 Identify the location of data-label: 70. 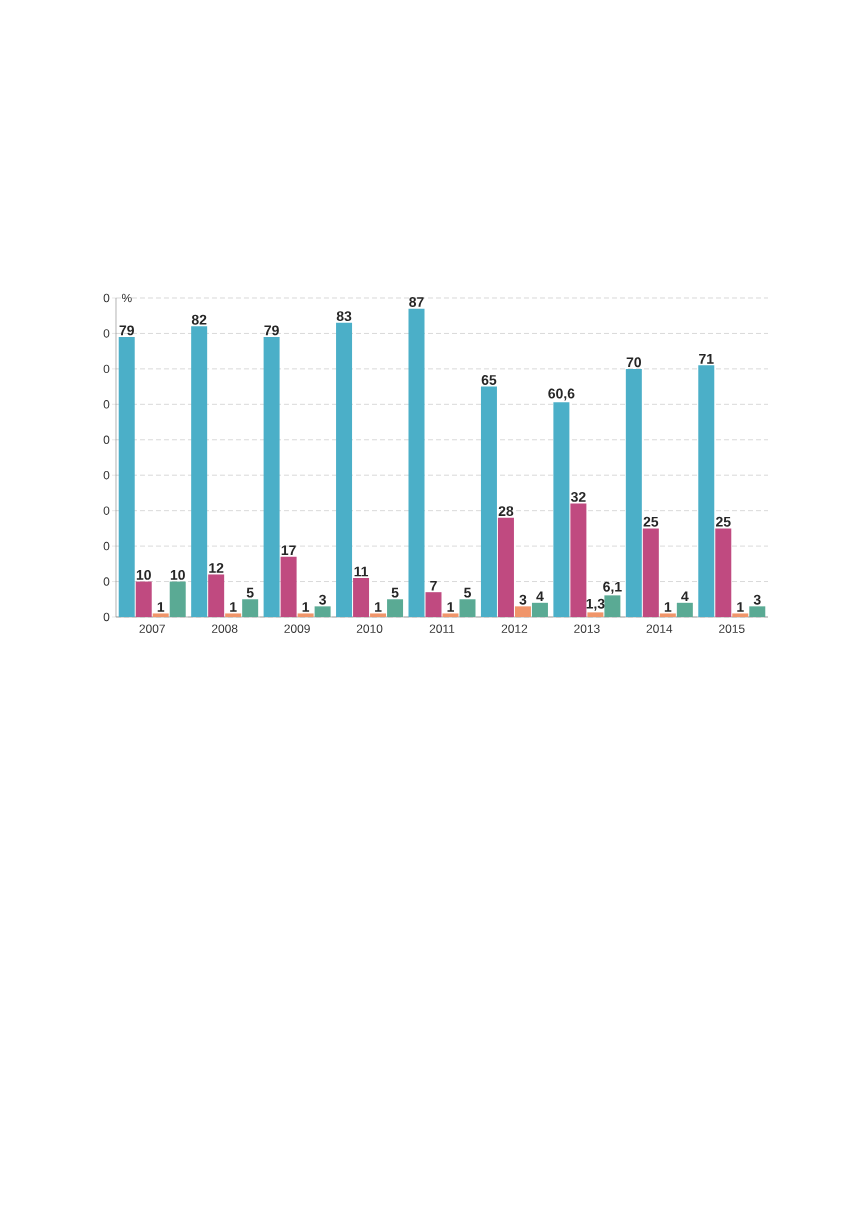
(634, 362).